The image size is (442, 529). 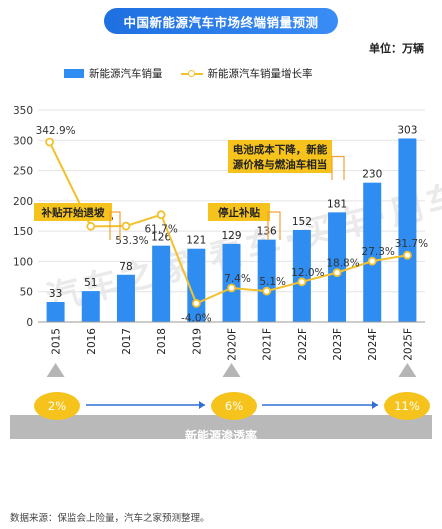 What do you see at coordinates (407, 406) in the screenshot?
I see `penetration-oval-2025: 11%` at bounding box center [407, 406].